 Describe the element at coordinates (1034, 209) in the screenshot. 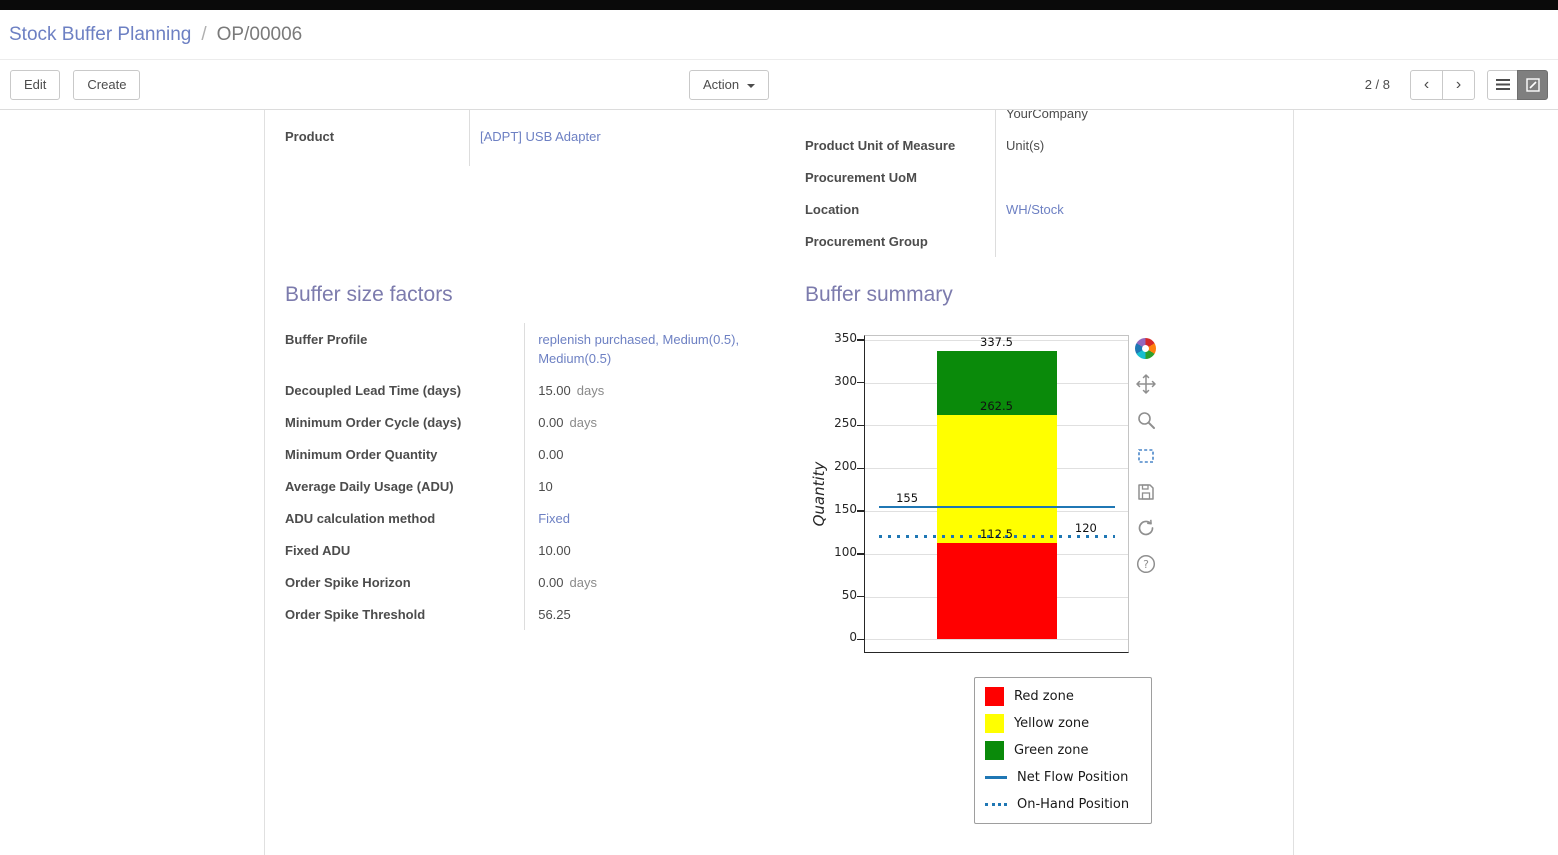

I see `location-link: WH/Stock` at that location.